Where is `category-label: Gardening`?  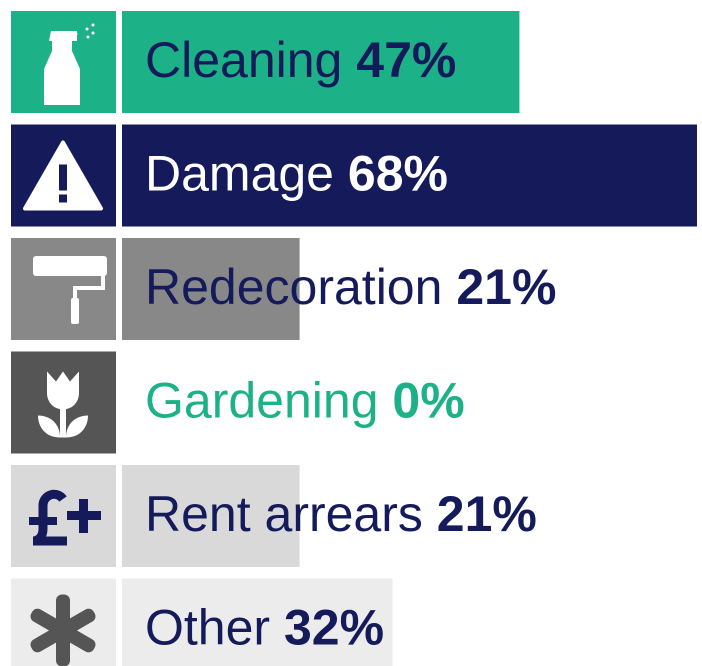
category-label: Gardening is located at coordinates (262, 401).